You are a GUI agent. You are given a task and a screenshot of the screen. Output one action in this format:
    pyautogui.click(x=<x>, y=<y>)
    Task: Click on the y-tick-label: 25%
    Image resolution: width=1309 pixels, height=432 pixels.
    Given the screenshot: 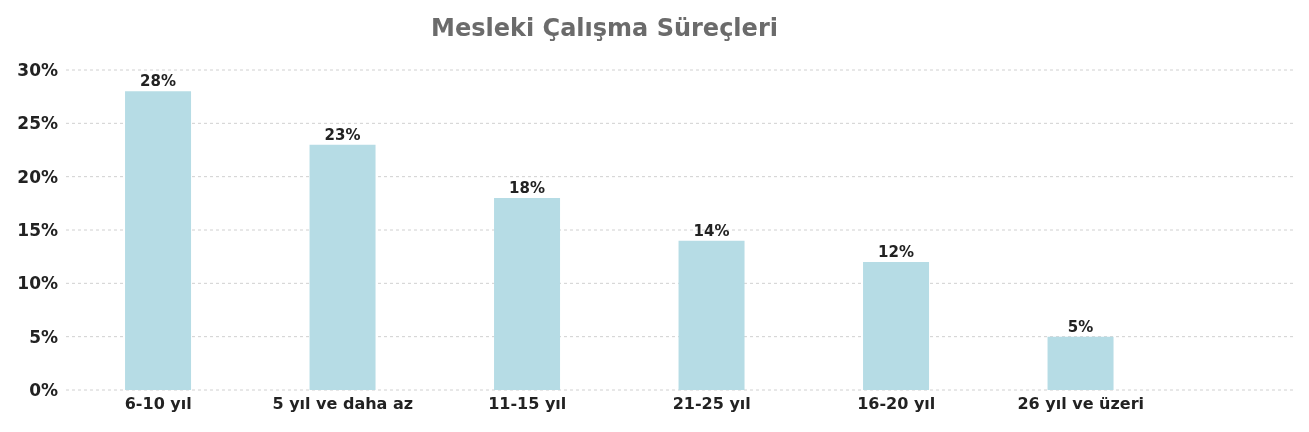 What is the action you would take?
    pyautogui.click(x=37, y=123)
    